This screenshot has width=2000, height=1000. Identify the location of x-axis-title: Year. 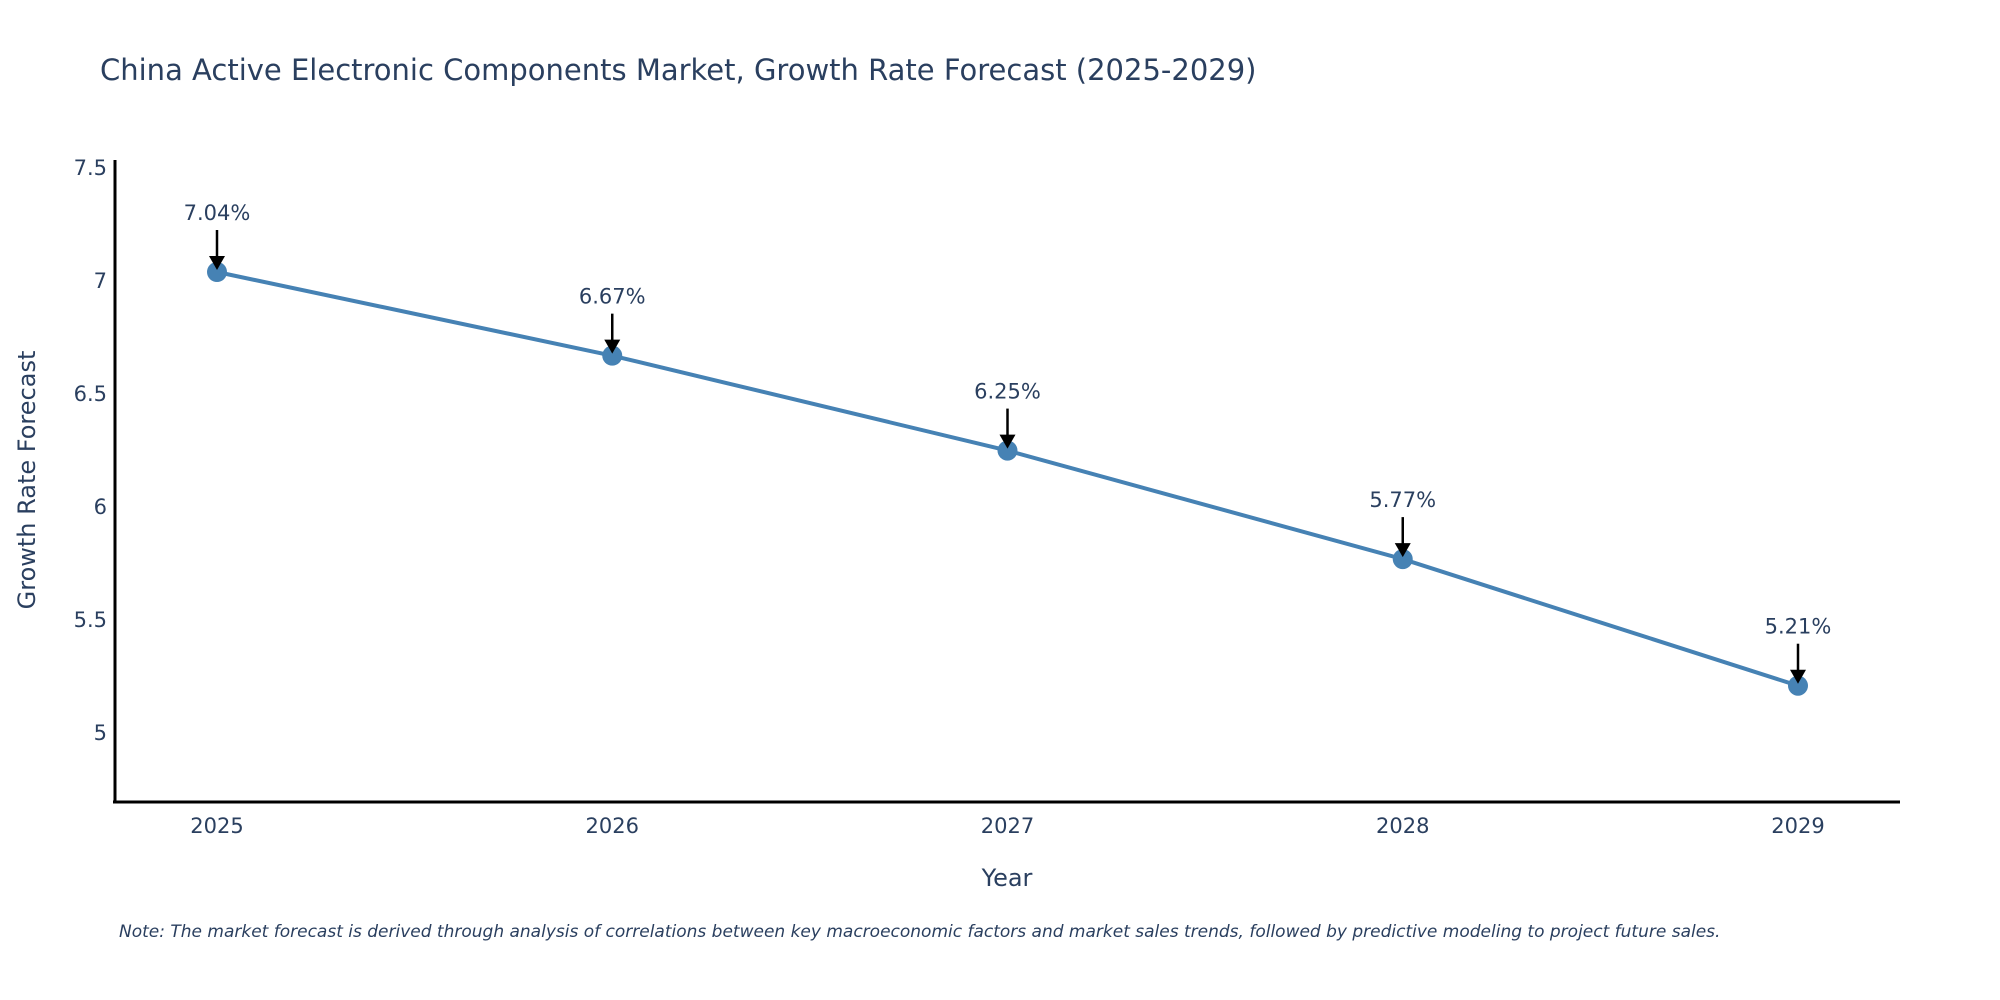
(1007, 878).